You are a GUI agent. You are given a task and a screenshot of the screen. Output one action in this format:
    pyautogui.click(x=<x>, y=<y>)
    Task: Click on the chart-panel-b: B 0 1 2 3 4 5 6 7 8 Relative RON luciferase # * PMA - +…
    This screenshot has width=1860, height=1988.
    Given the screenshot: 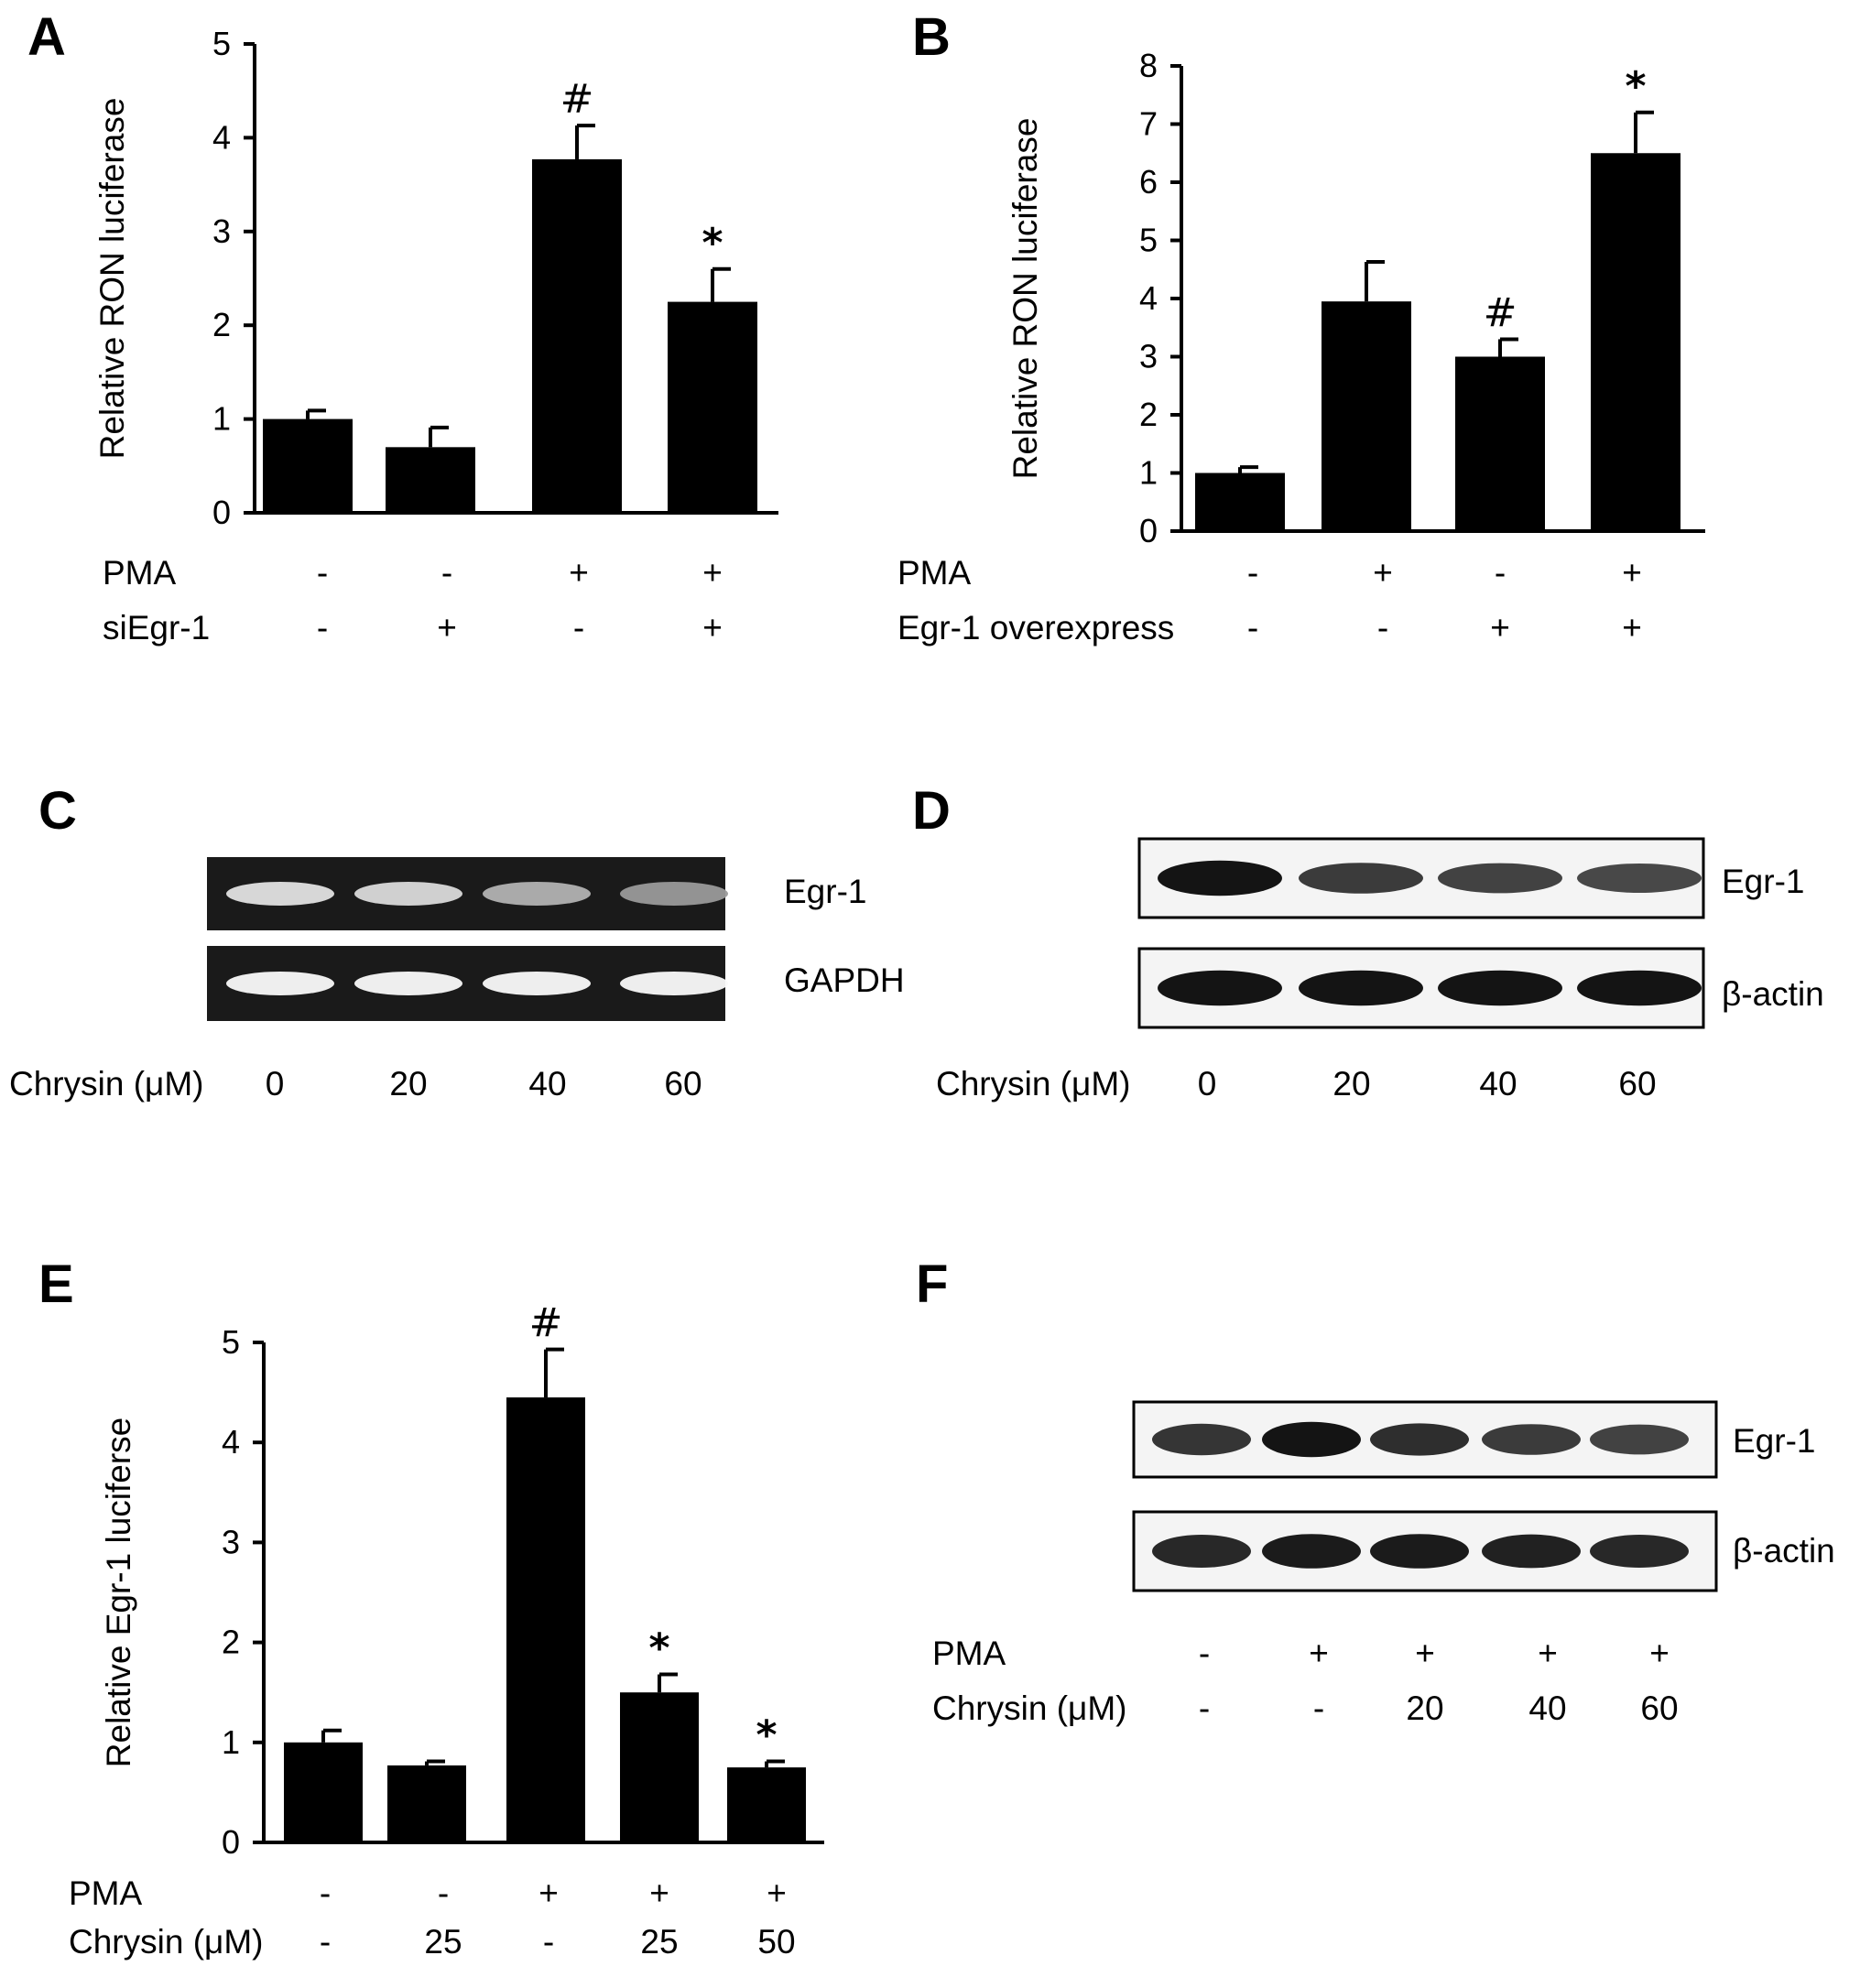 What is the action you would take?
    pyautogui.click(x=1301, y=326)
    